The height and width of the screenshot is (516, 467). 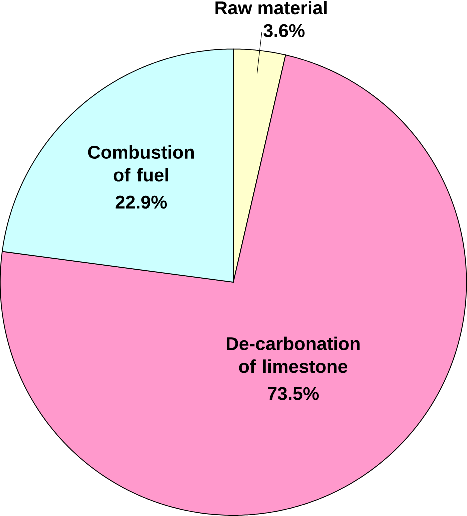 What do you see at coordinates (271, 8) in the screenshot?
I see `slice-label: Raw material` at bounding box center [271, 8].